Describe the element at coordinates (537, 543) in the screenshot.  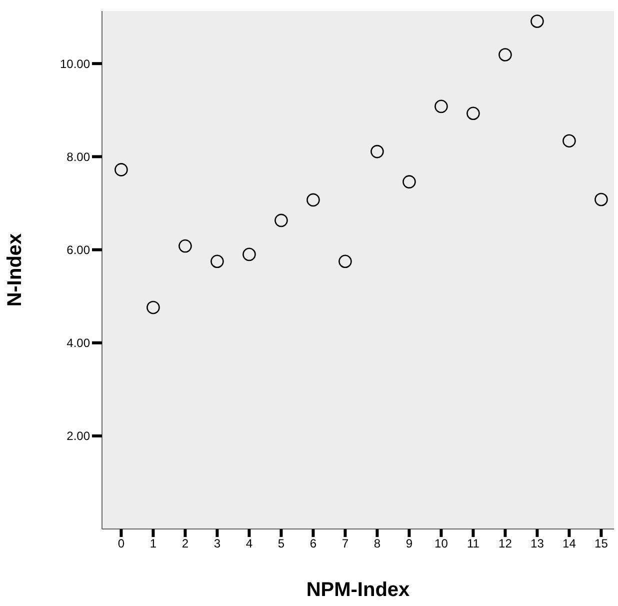
I see `x-tick-label: 13` at that location.